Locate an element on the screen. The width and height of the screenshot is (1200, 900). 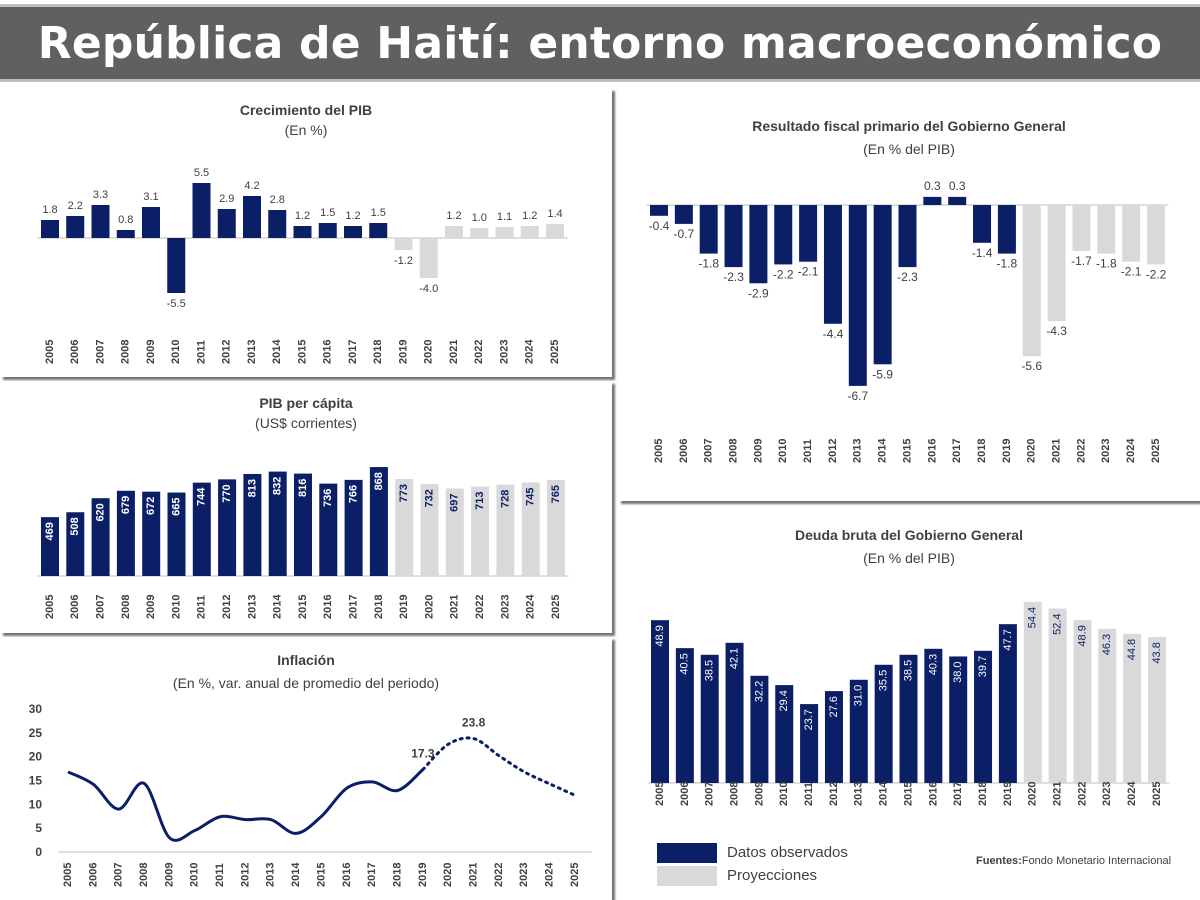
fiscal-balance-subtitle: (En % del PIB) is located at coordinates (909, 149).